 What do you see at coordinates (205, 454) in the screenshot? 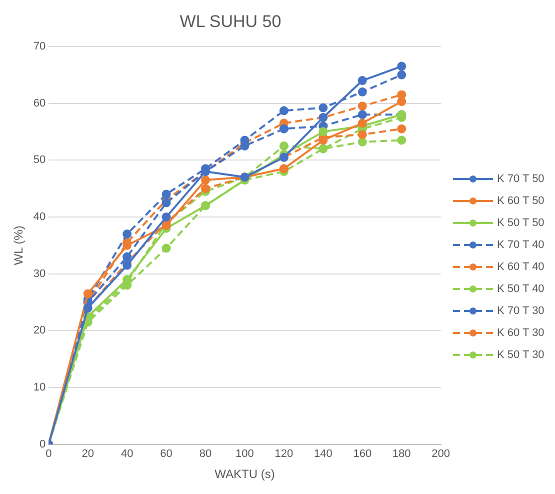
I see `x-tick-label: 80` at bounding box center [205, 454].